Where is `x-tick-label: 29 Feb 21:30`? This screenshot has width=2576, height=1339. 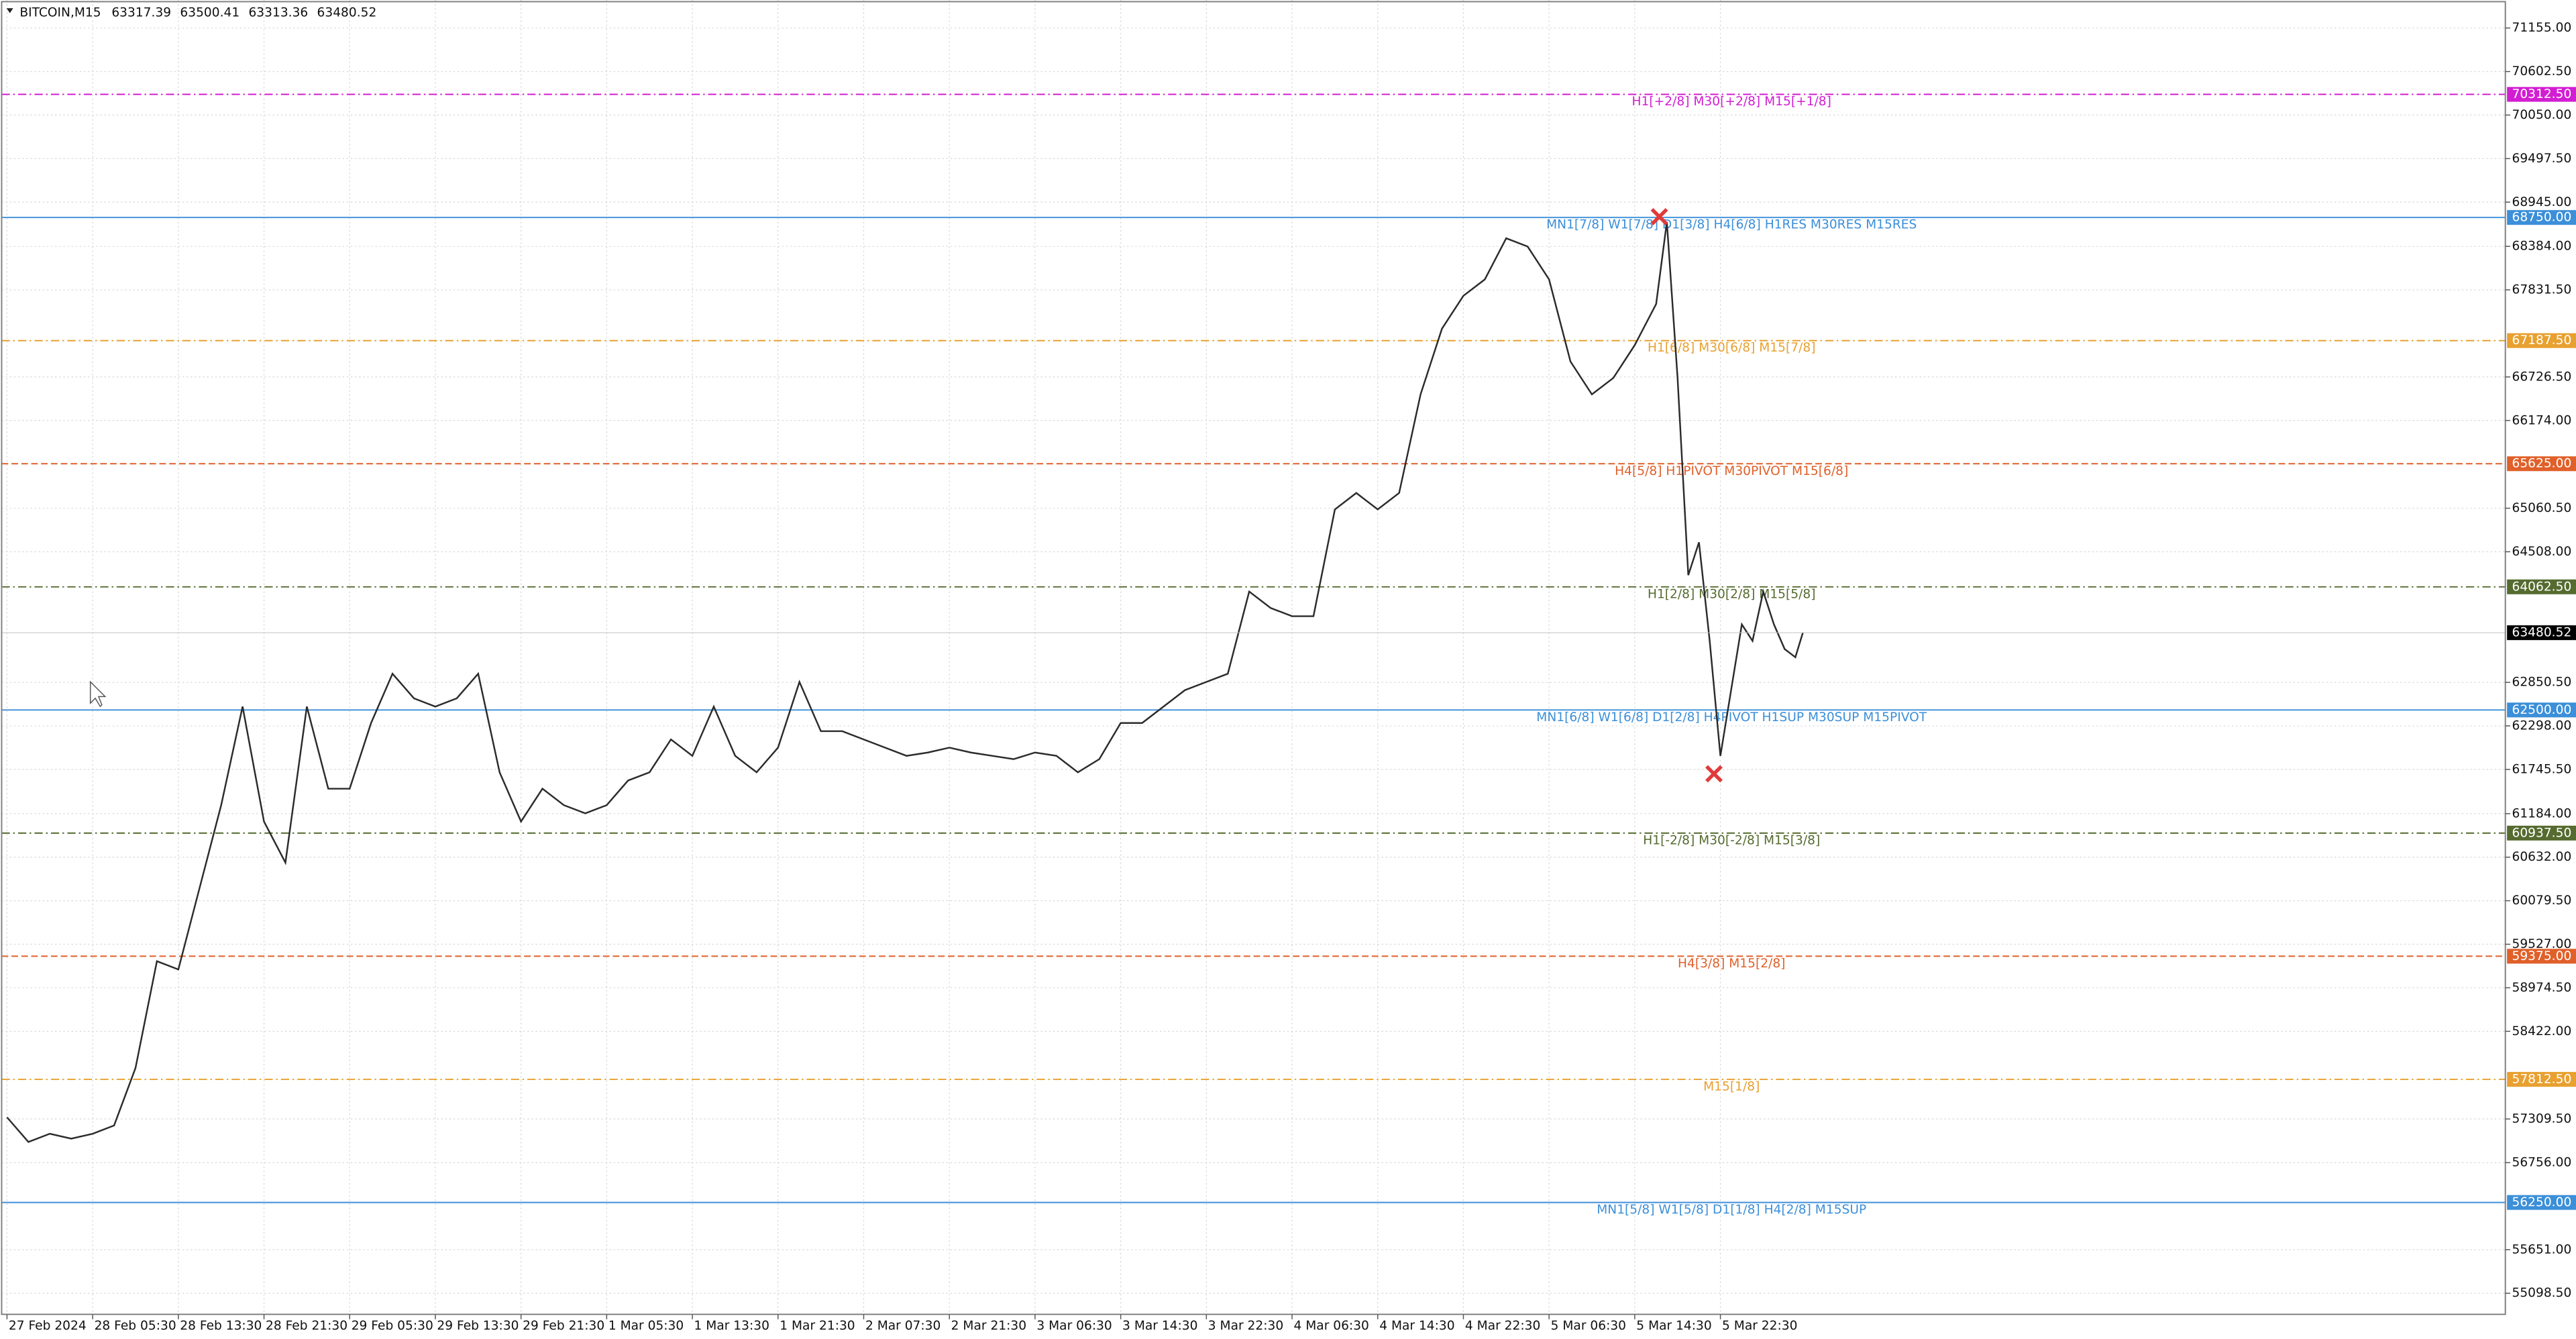 x-tick-label: 29 Feb 21:30 is located at coordinates (563, 1326).